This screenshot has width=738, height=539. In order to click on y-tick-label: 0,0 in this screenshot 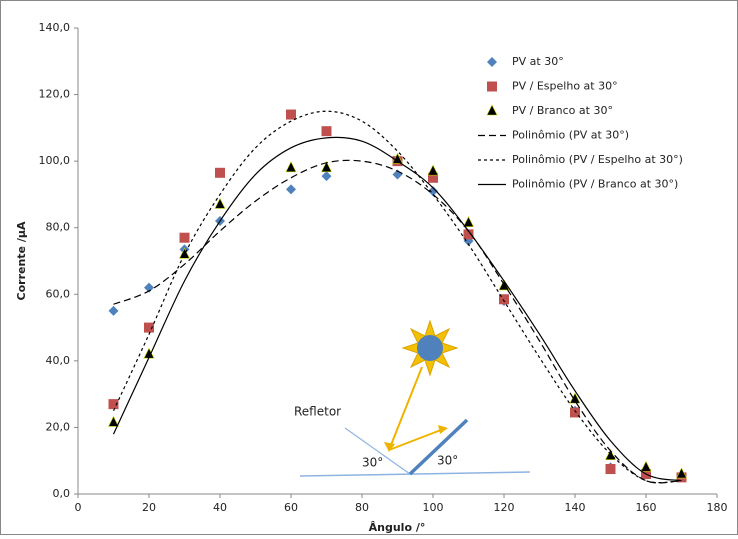, I will do `click(62, 493)`.